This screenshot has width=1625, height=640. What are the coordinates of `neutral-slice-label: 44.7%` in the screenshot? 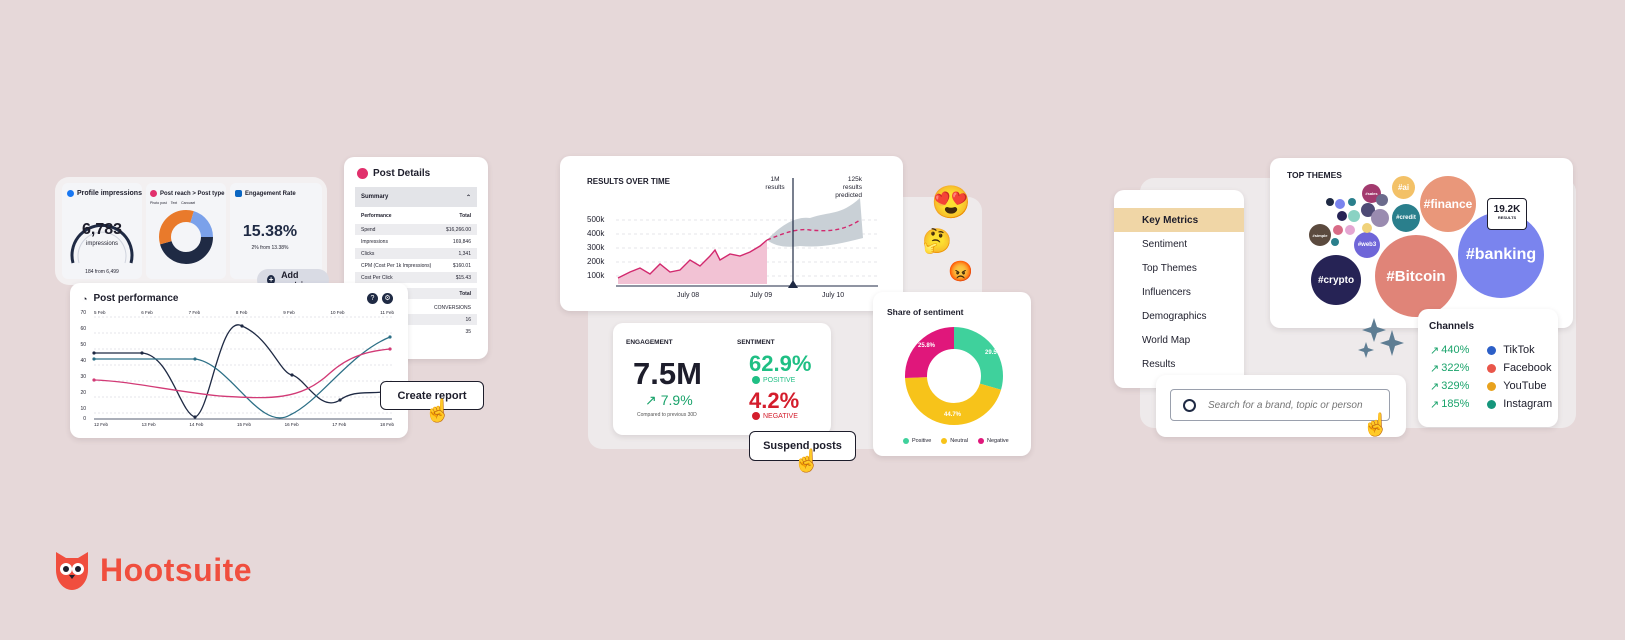 It's located at (953, 415).